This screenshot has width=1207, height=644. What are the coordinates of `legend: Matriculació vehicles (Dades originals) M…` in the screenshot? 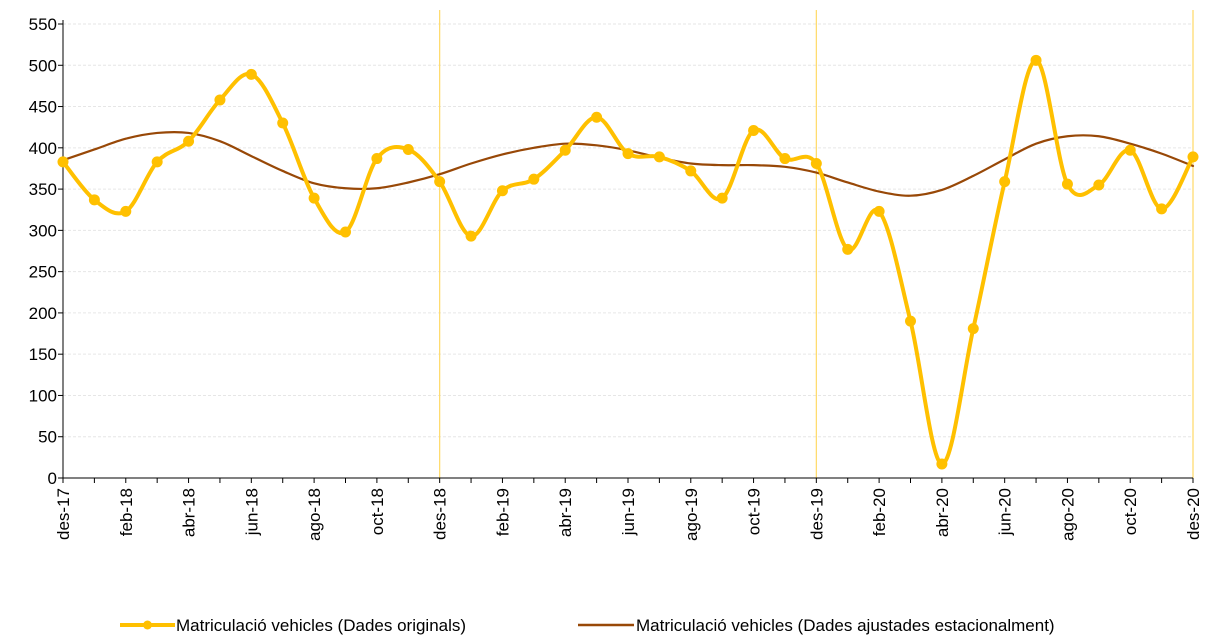 It's located at (587, 625).